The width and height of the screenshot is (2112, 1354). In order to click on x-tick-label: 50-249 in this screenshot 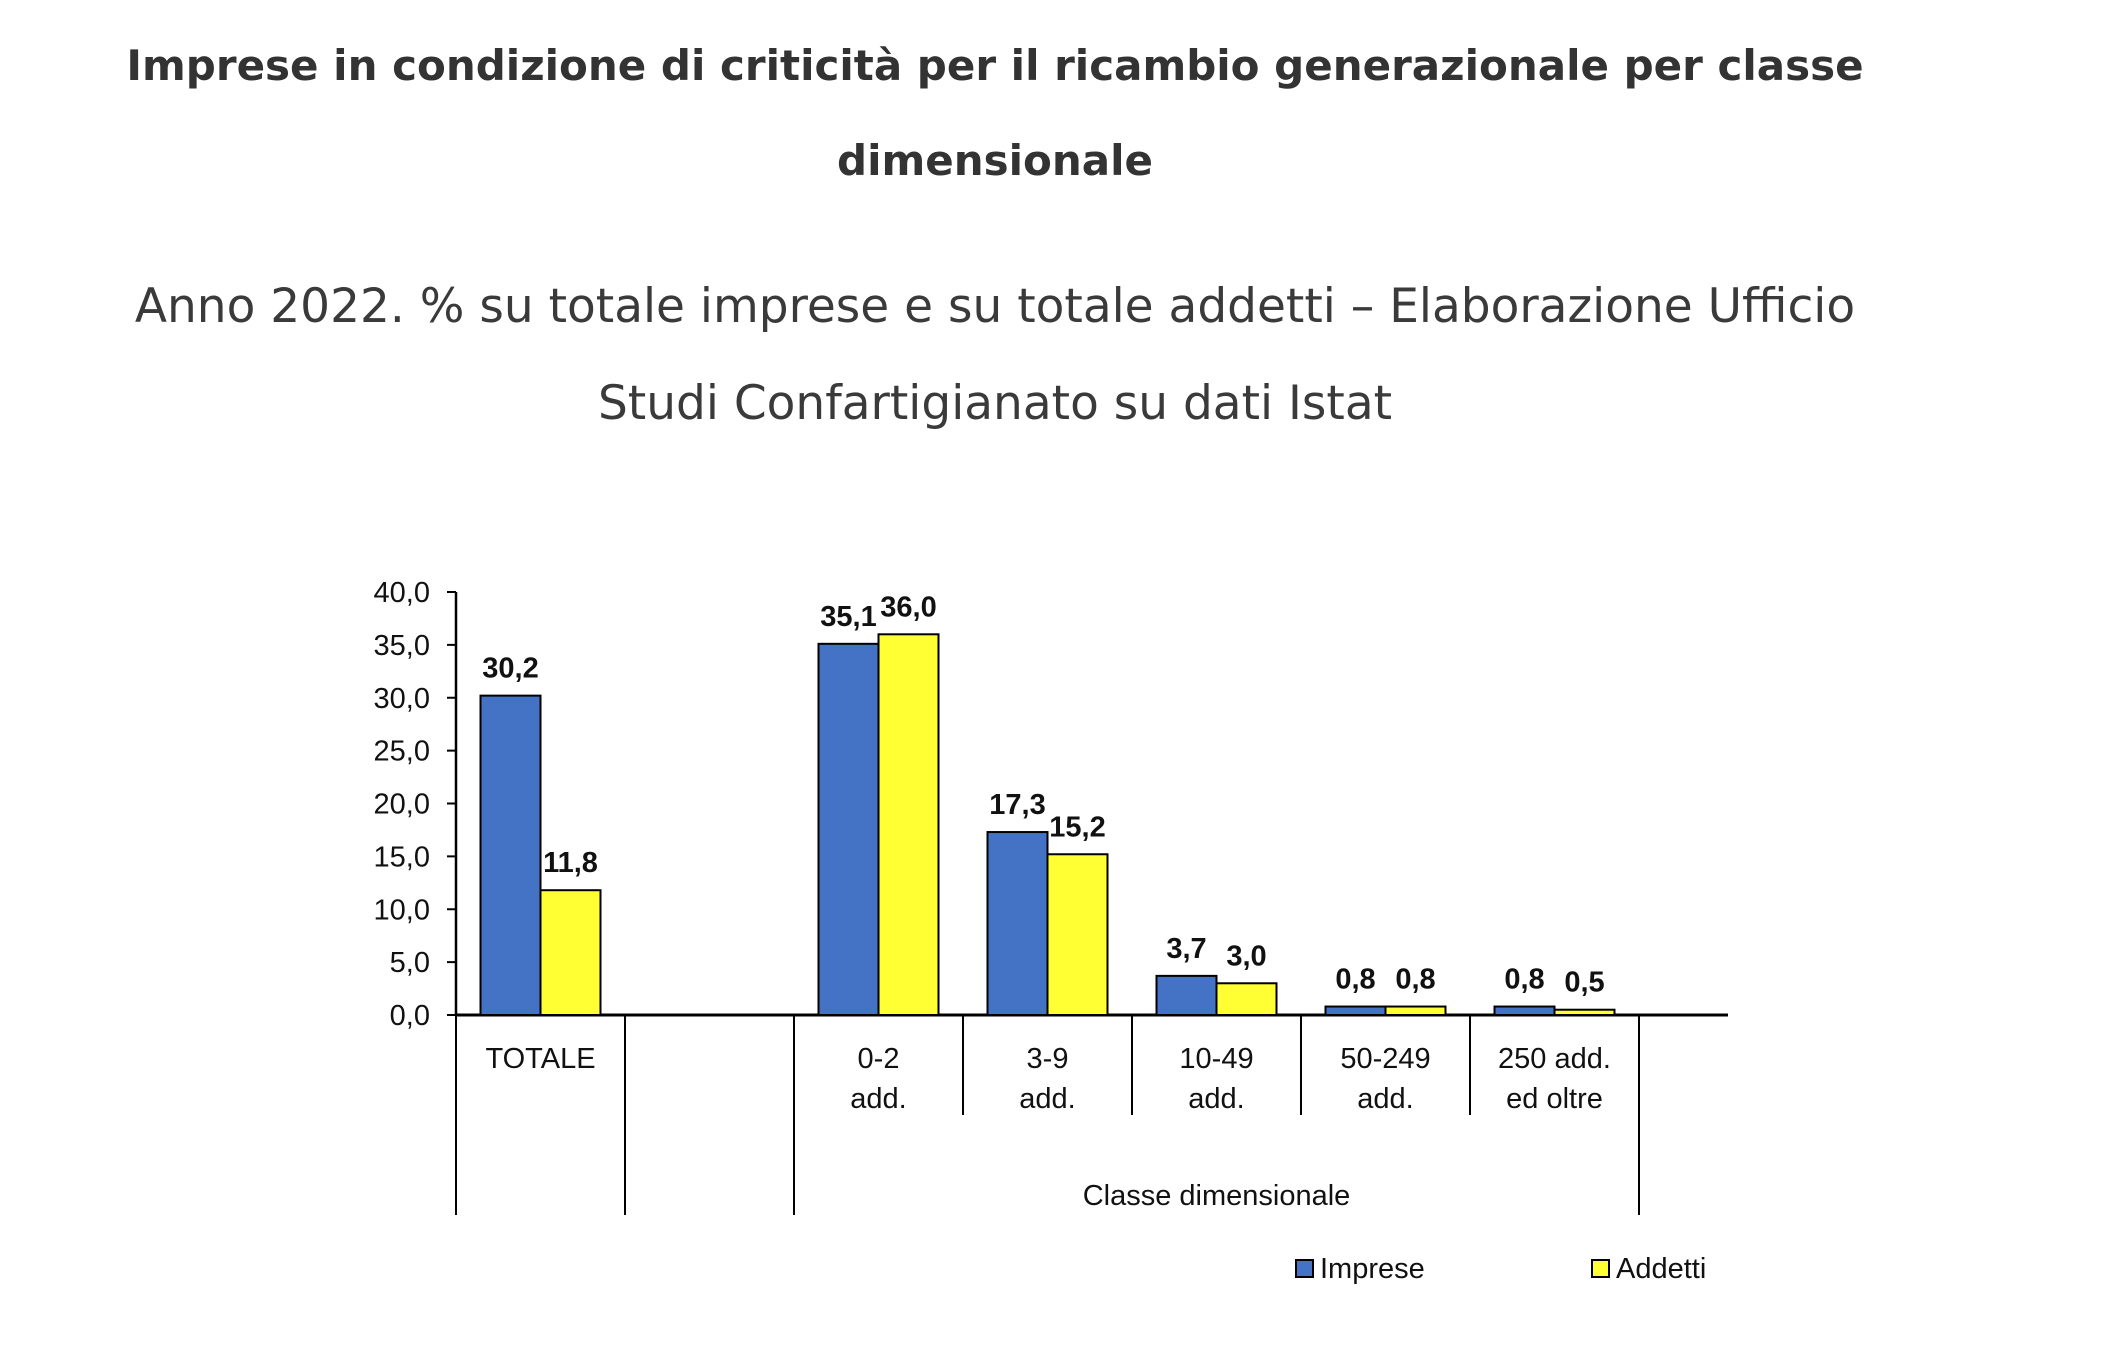, I will do `click(1385, 1059)`.